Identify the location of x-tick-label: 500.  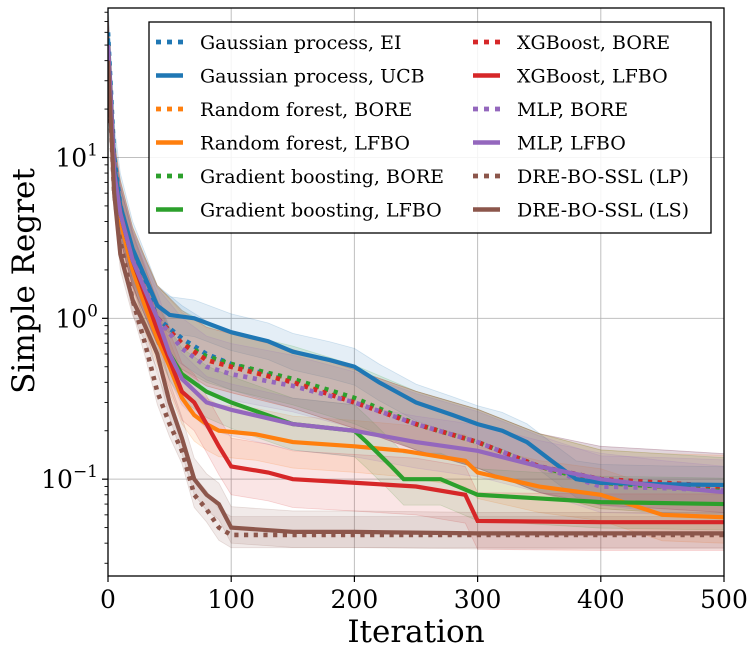
(724, 599).